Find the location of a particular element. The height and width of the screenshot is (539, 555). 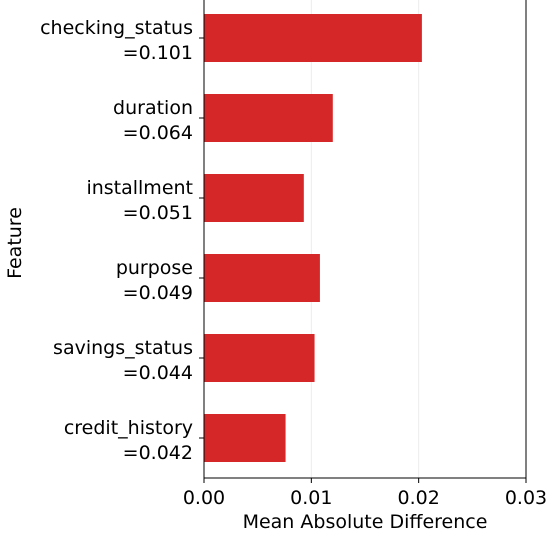

category-label: =0.101 is located at coordinates (158, 53).